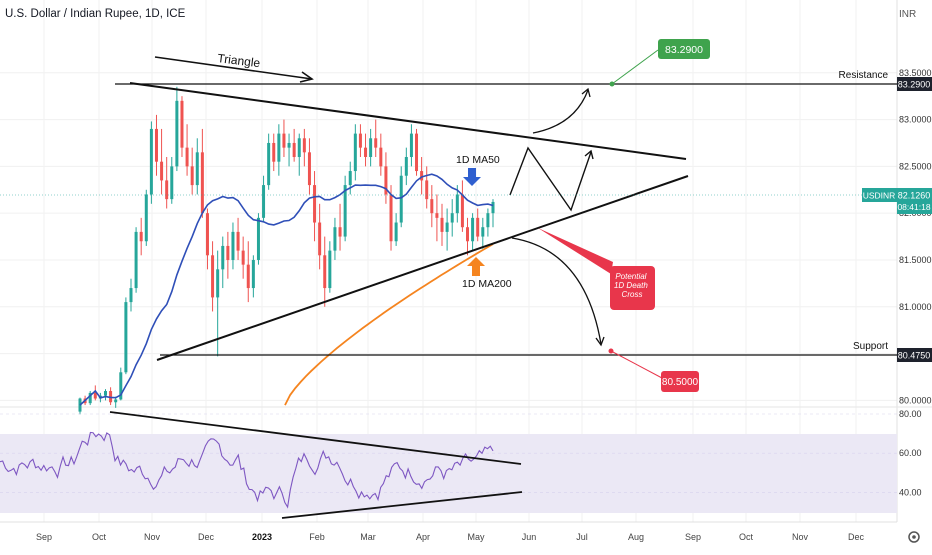 The width and height of the screenshot is (932, 555). I want to click on rsi-band, so click(448, 473).